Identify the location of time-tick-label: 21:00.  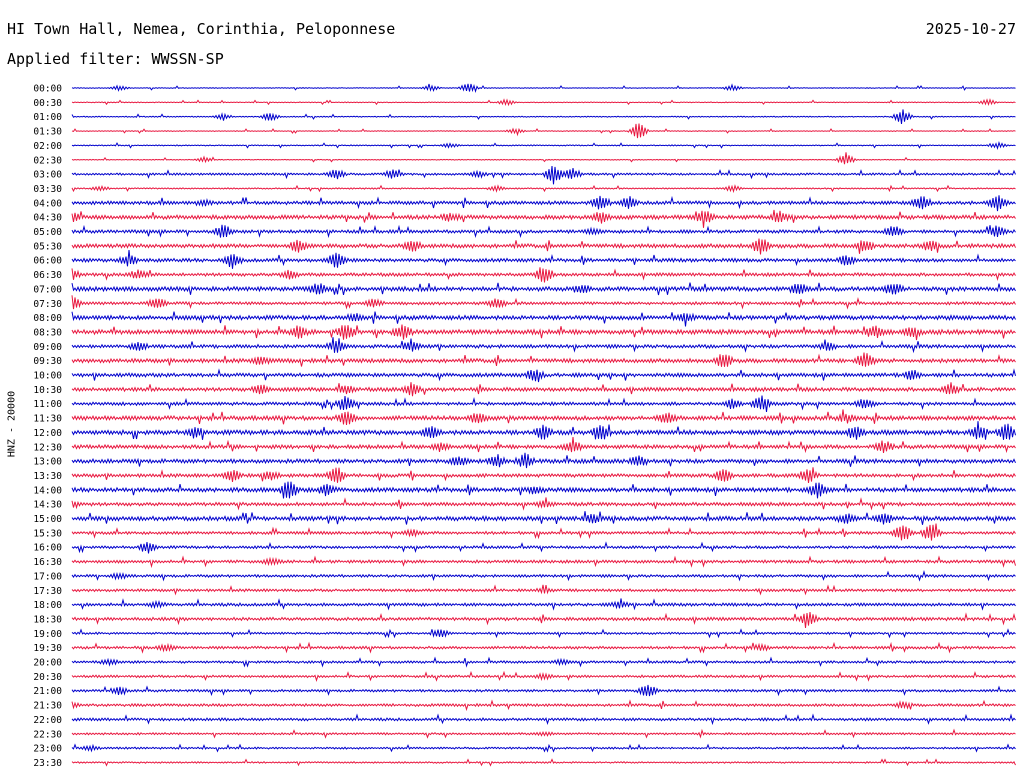
(47, 691).